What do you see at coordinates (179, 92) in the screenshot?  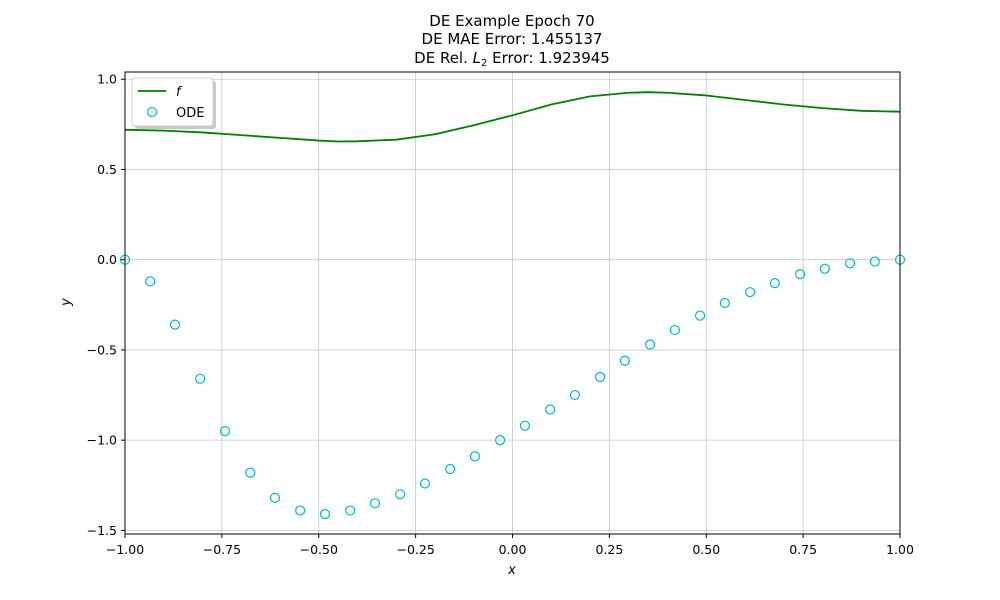 I see `legend-label-f: f` at bounding box center [179, 92].